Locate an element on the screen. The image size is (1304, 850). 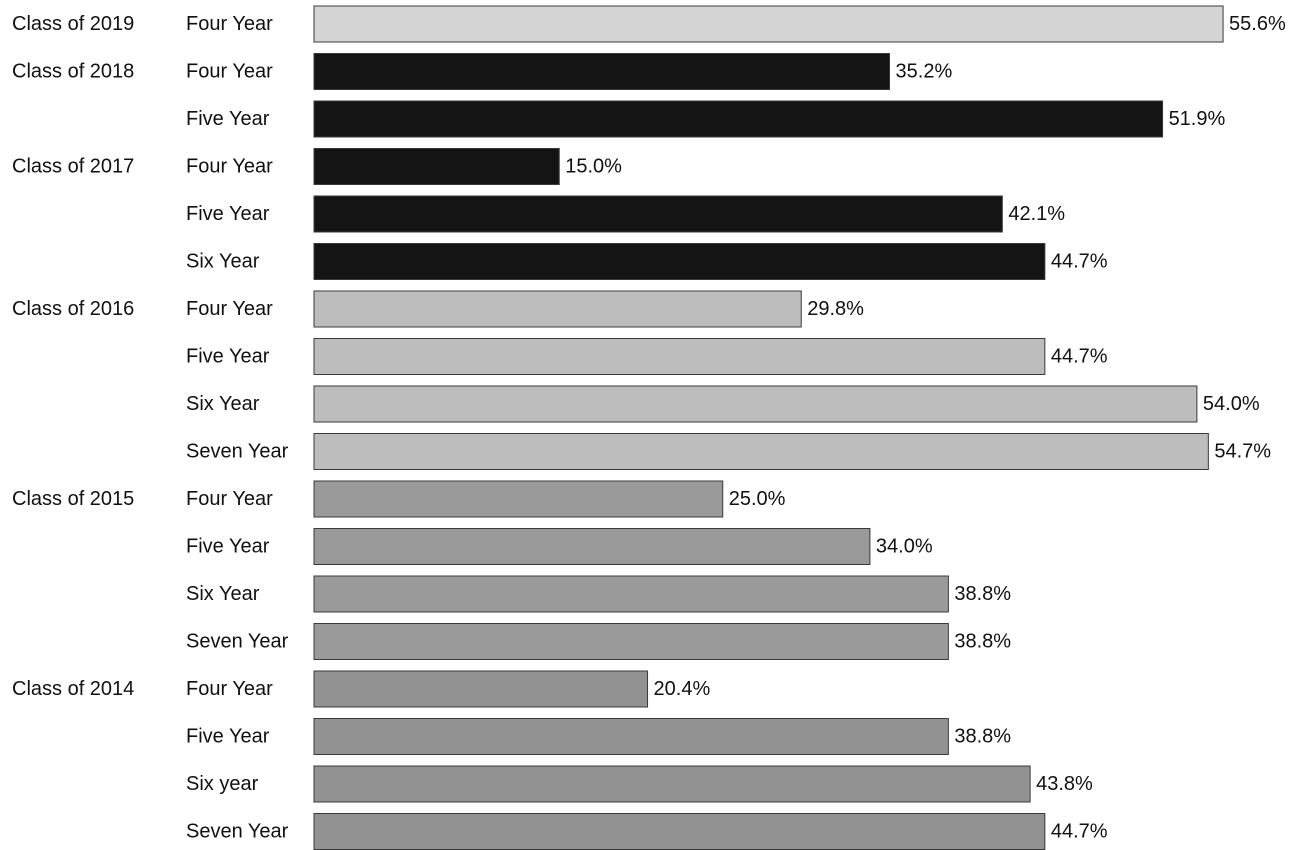
value-label: 42.1% is located at coordinates (1036, 214).